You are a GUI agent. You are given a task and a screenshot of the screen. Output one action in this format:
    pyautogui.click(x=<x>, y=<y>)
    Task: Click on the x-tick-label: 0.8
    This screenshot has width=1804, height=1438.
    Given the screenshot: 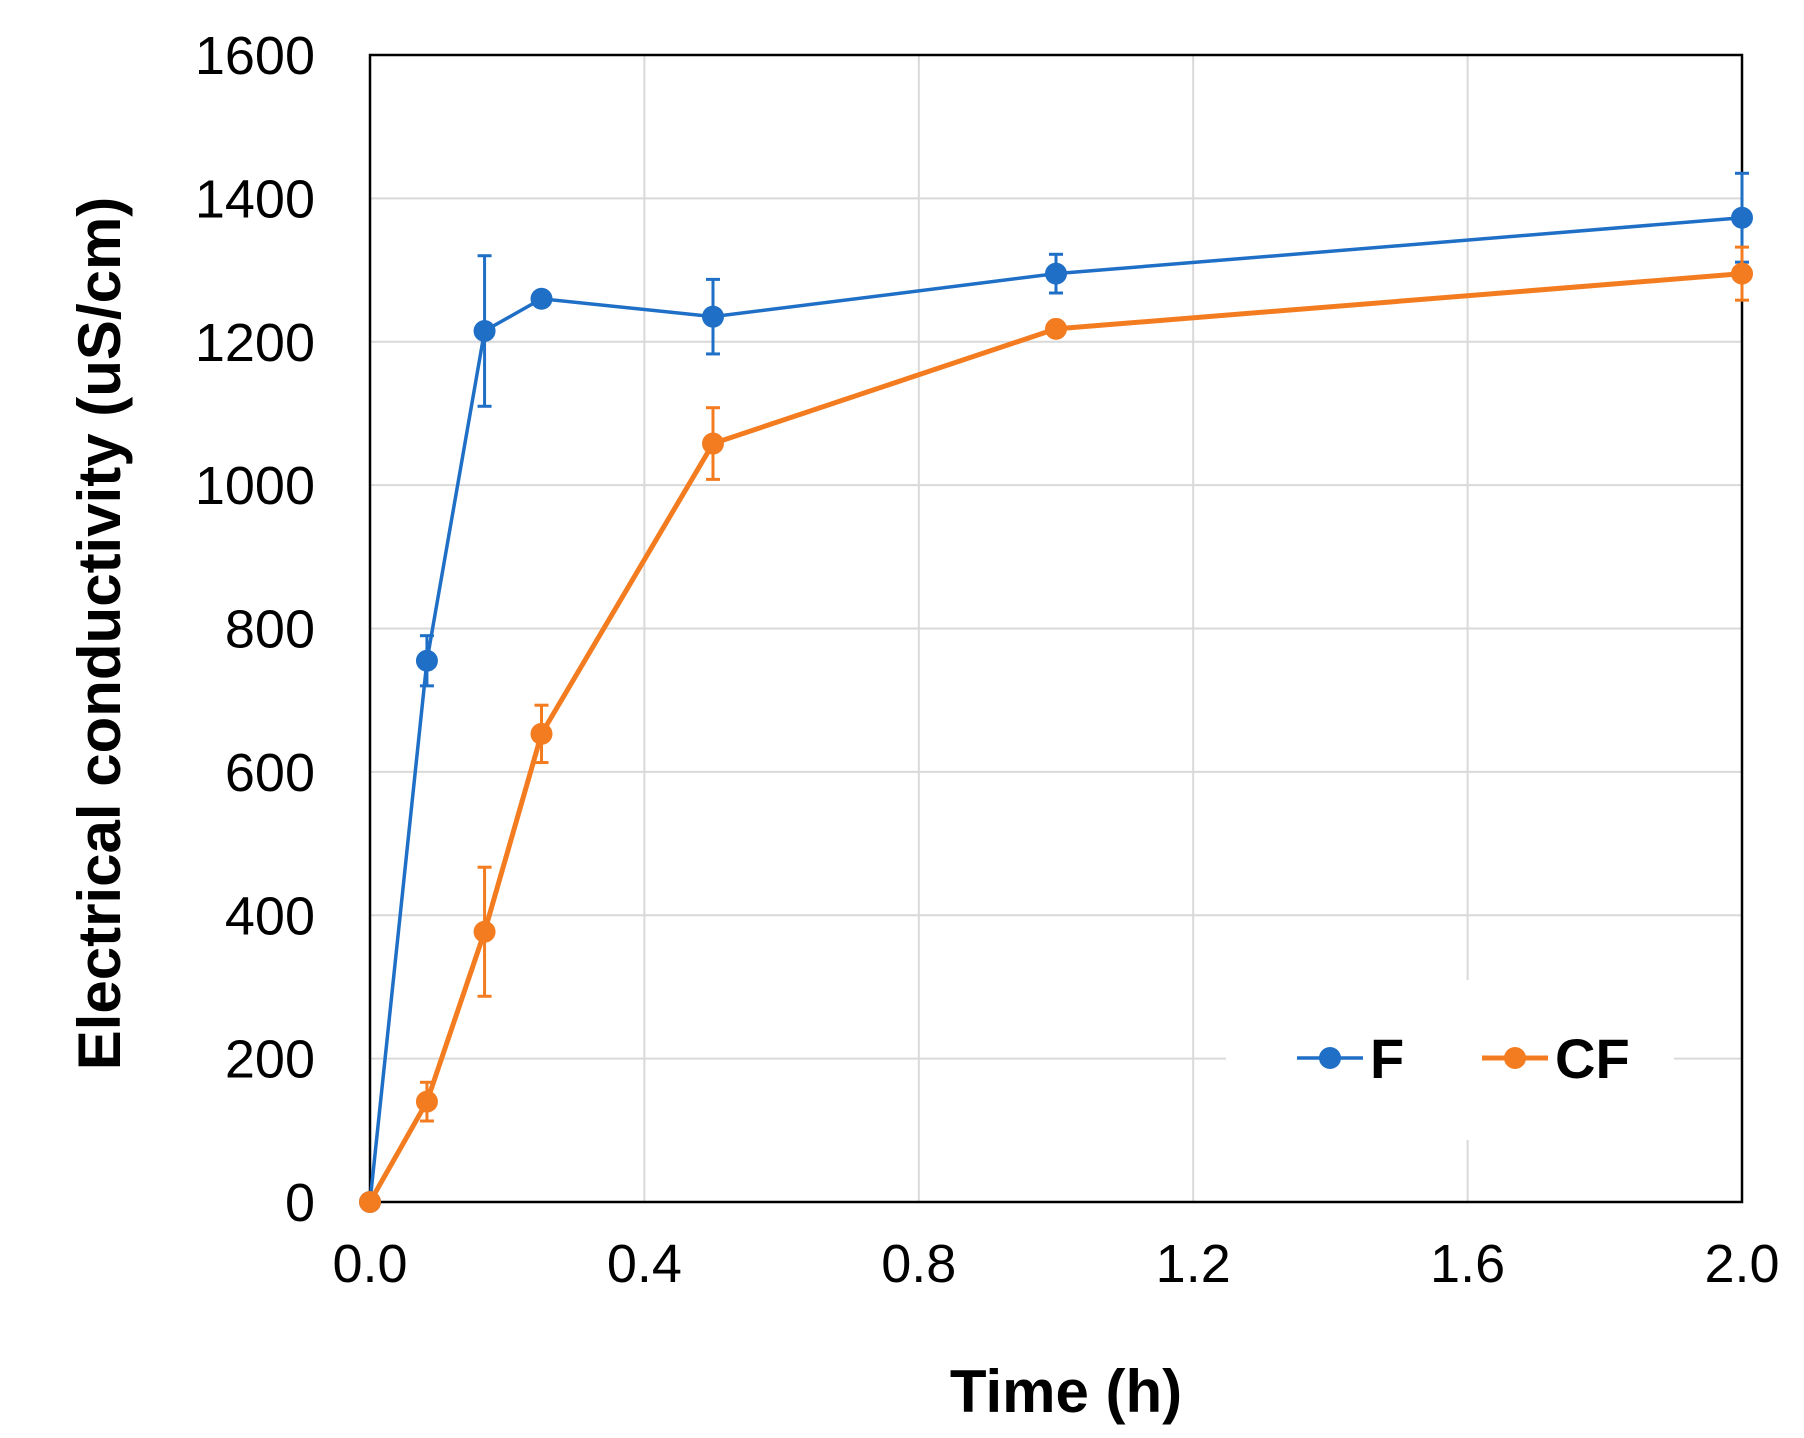 What is the action you would take?
    pyautogui.click(x=918, y=1264)
    